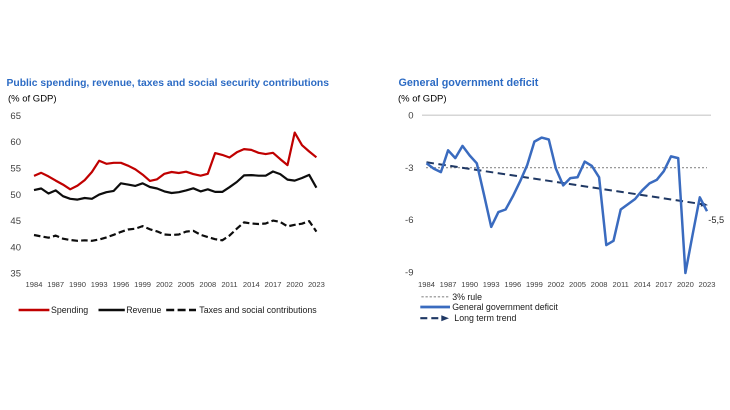 The height and width of the screenshot is (410, 730). Describe the element at coordinates (258, 310) in the screenshot. I see `svg-text: Taxes and social contributions` at that location.